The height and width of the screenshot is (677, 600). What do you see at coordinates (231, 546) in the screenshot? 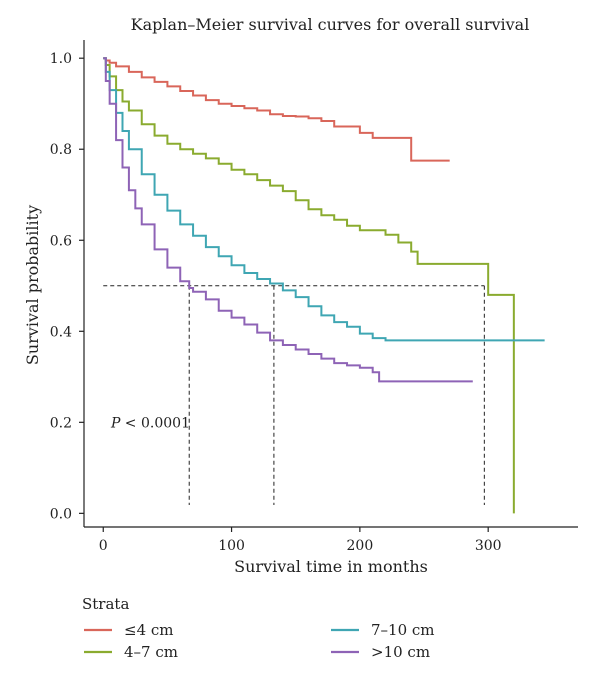
I see `x-tick-label: 100` at bounding box center [231, 546].